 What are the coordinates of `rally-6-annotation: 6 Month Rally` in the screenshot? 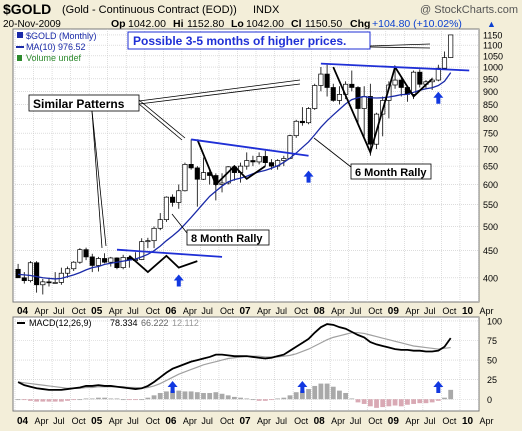 It's located at (391, 173).